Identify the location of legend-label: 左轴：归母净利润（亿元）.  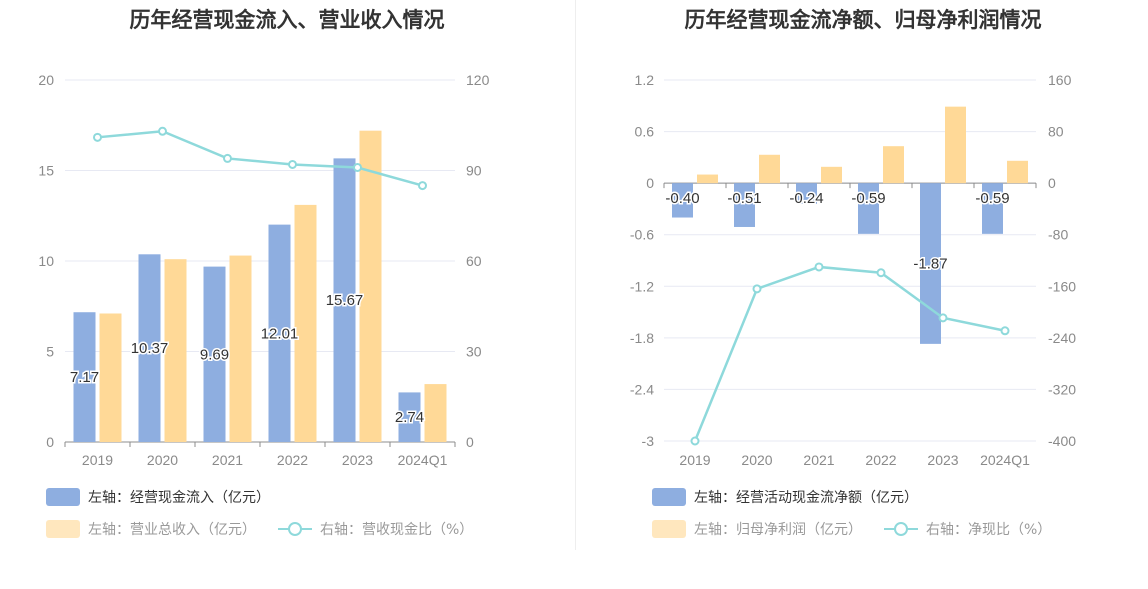
(778, 530).